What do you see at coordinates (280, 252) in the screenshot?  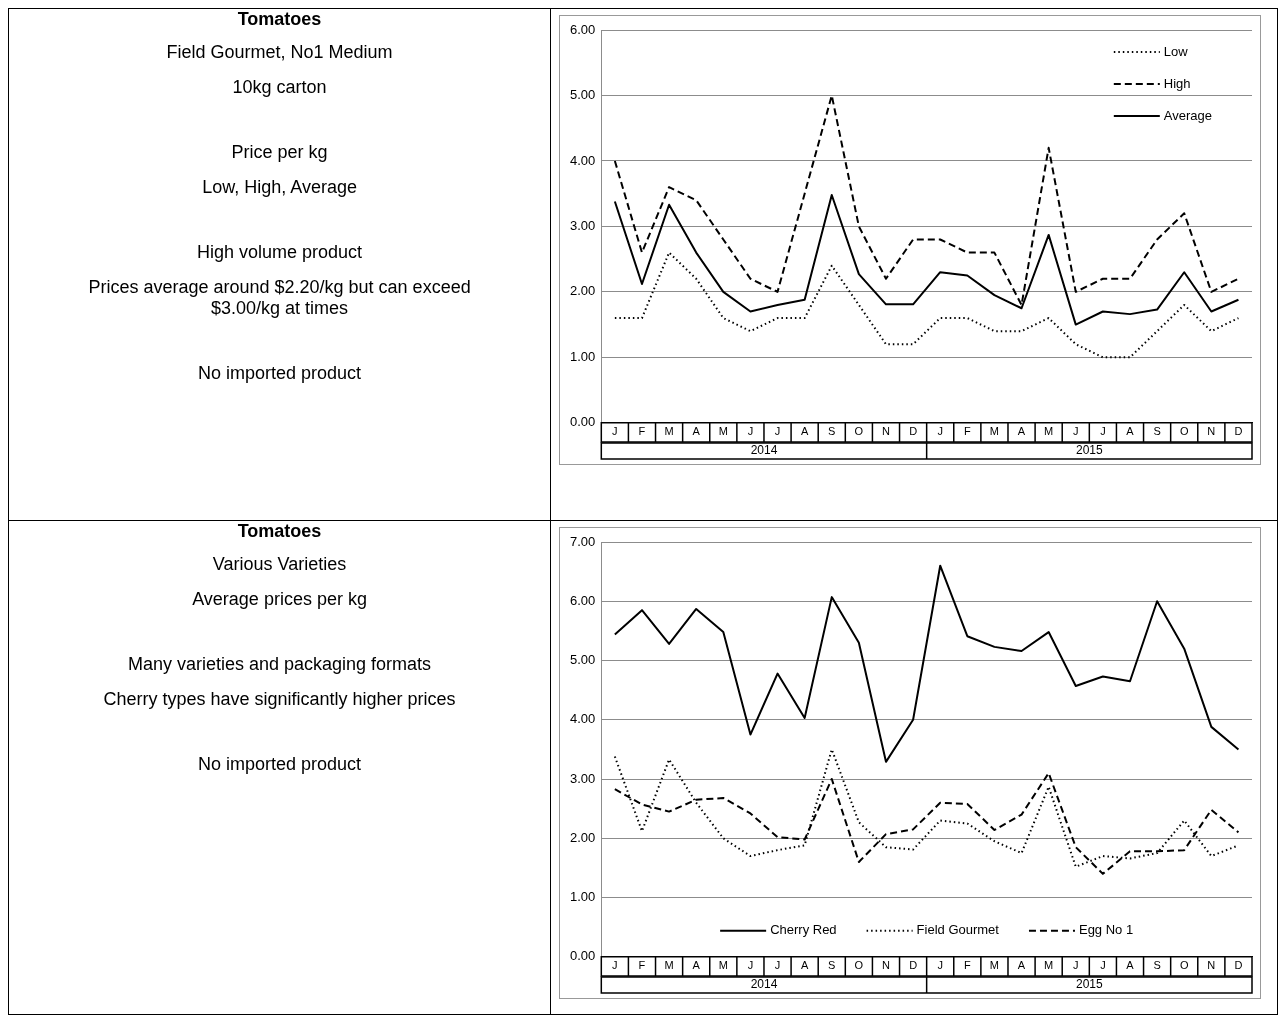 I see `text: High volume product` at bounding box center [280, 252].